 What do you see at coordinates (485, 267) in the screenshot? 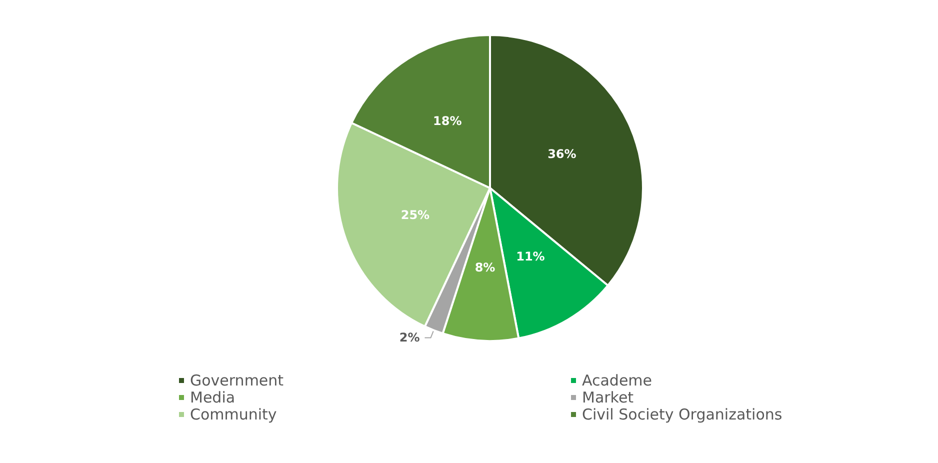
I see `data-label: 8%` at bounding box center [485, 267].